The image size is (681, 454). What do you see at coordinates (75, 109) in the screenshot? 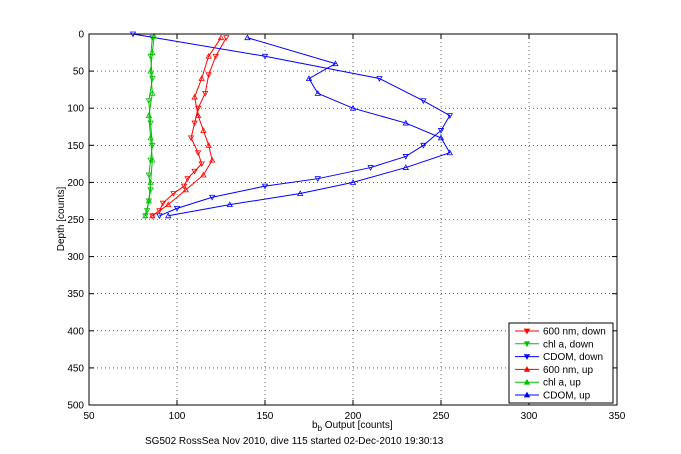
I see `y-tick-label: 100` at bounding box center [75, 109].